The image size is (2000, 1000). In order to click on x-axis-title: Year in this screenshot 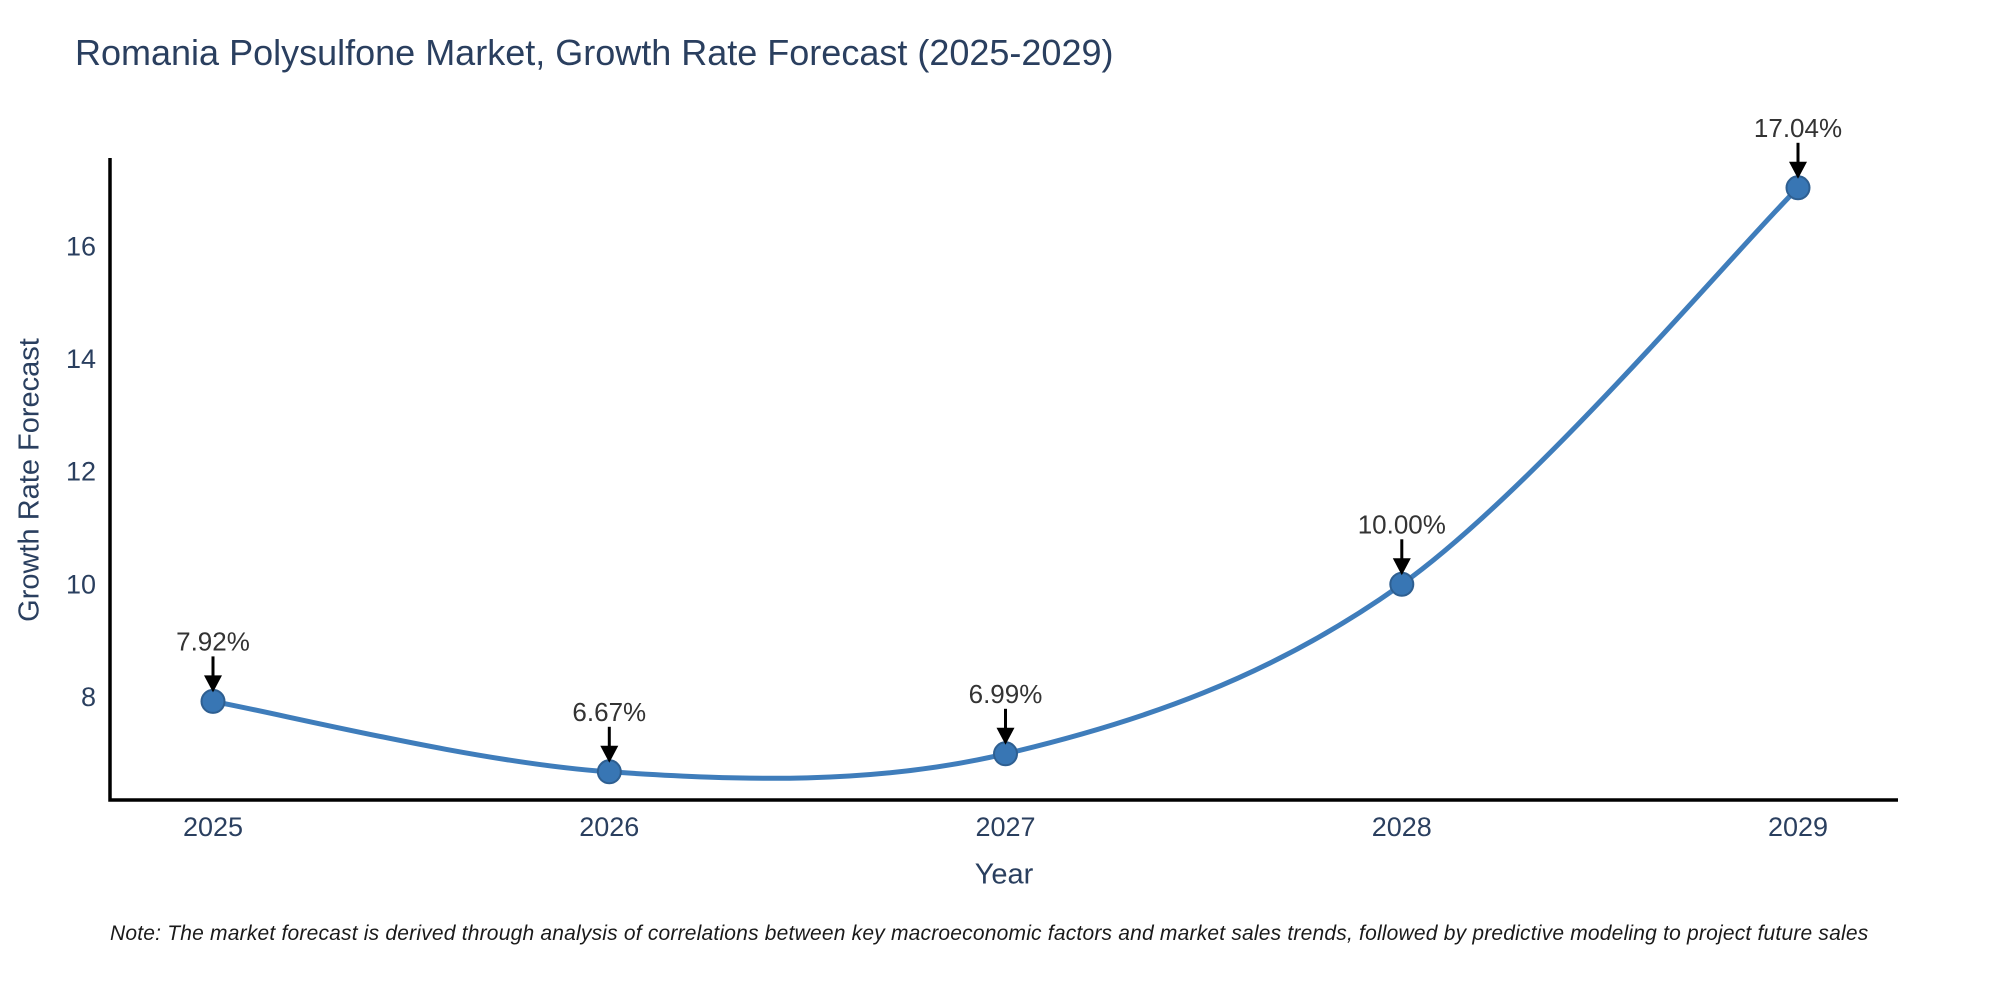, I will do `click(1004, 874)`.